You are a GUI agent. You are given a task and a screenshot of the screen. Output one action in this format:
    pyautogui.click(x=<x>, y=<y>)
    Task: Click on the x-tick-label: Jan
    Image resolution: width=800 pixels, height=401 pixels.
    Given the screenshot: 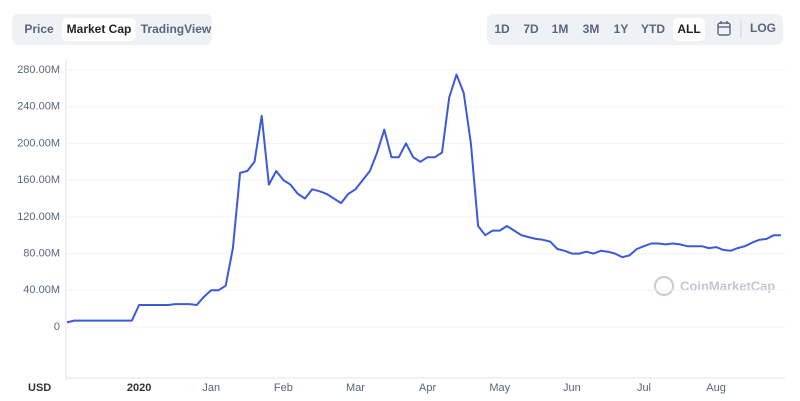 What is the action you would take?
    pyautogui.click(x=211, y=388)
    